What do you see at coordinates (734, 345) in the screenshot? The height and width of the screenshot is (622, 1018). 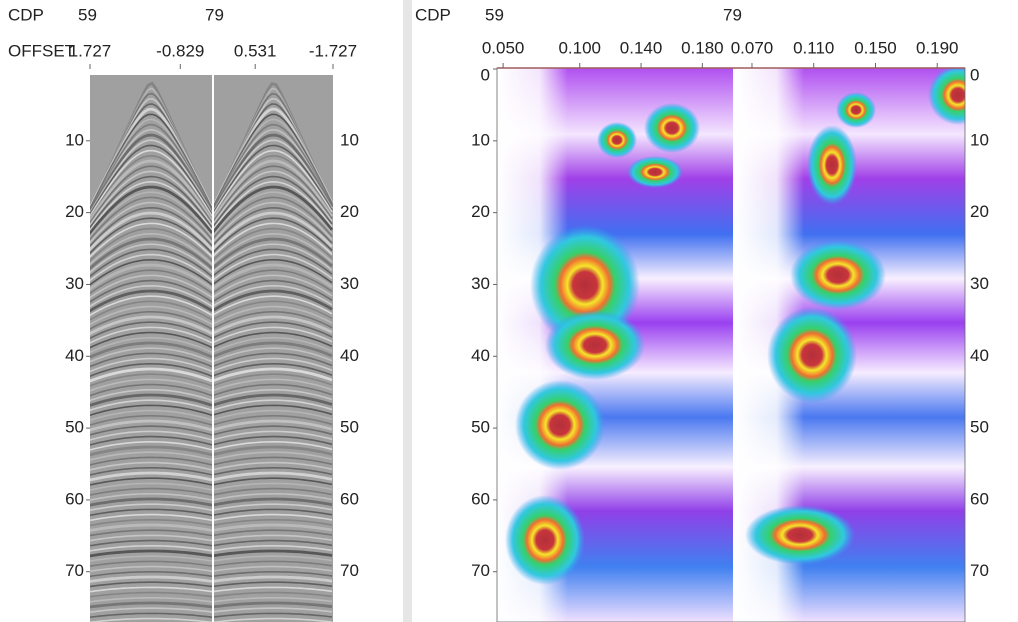 I see `panel-separator` at bounding box center [734, 345].